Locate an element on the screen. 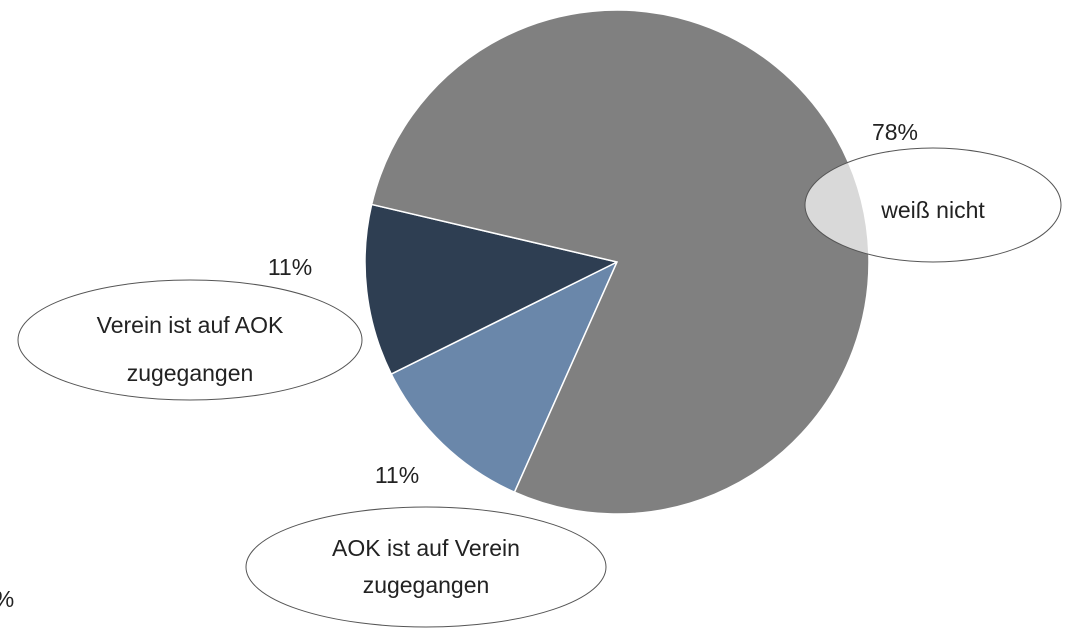 This screenshot has width=1068, height=628. category-label: weiß nicht is located at coordinates (932, 210).